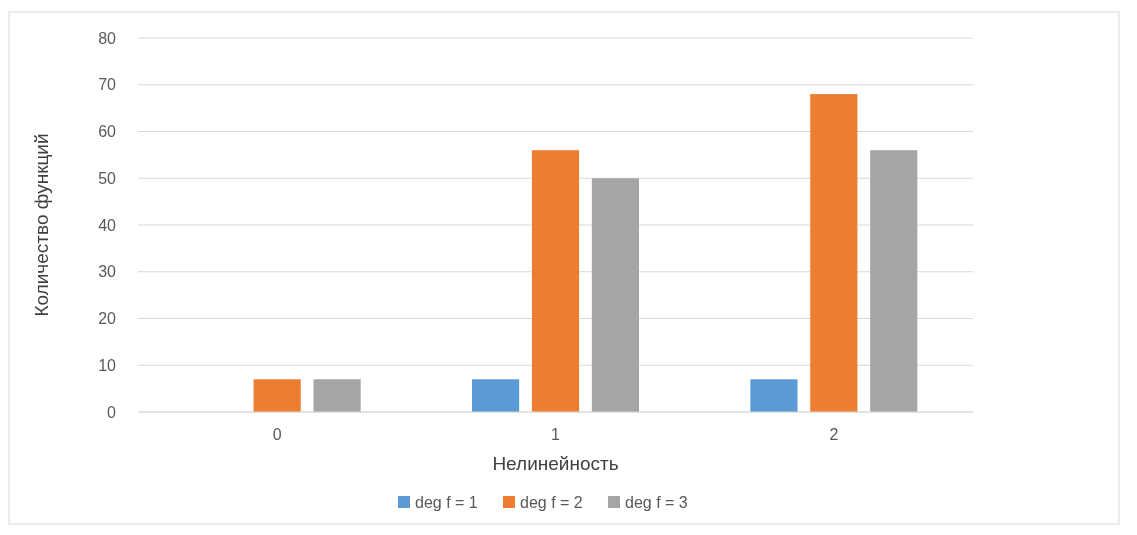 Image resolution: width=1137 pixels, height=535 pixels. I want to click on legend-label: deg f = 1, so click(446, 502).